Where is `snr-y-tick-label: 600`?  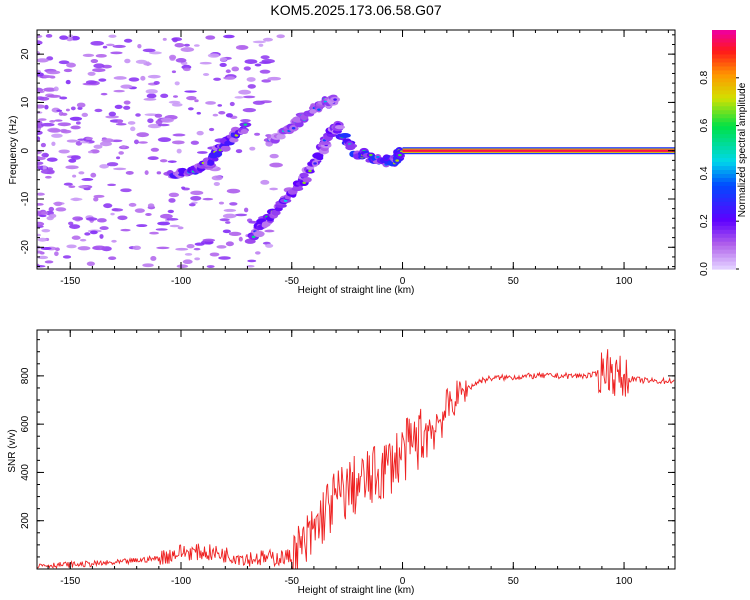 snr-y-tick-label: 600 is located at coordinates (25, 423).